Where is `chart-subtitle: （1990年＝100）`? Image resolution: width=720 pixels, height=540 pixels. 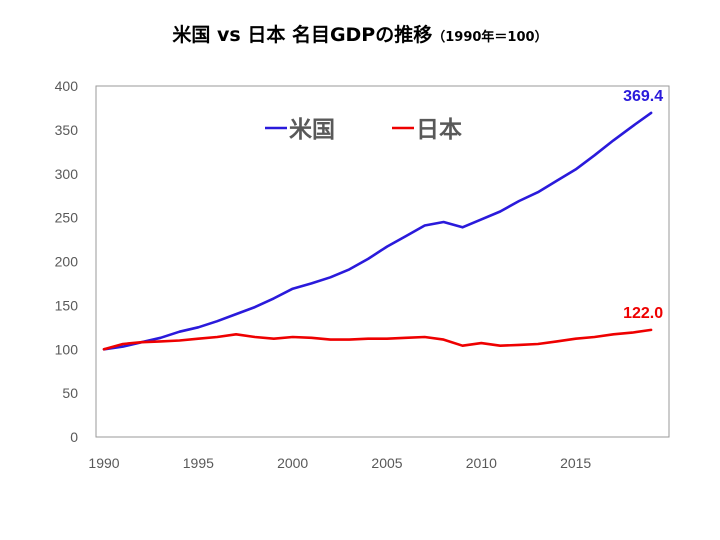
chart-subtitle: （1990年＝100） is located at coordinates (490, 37).